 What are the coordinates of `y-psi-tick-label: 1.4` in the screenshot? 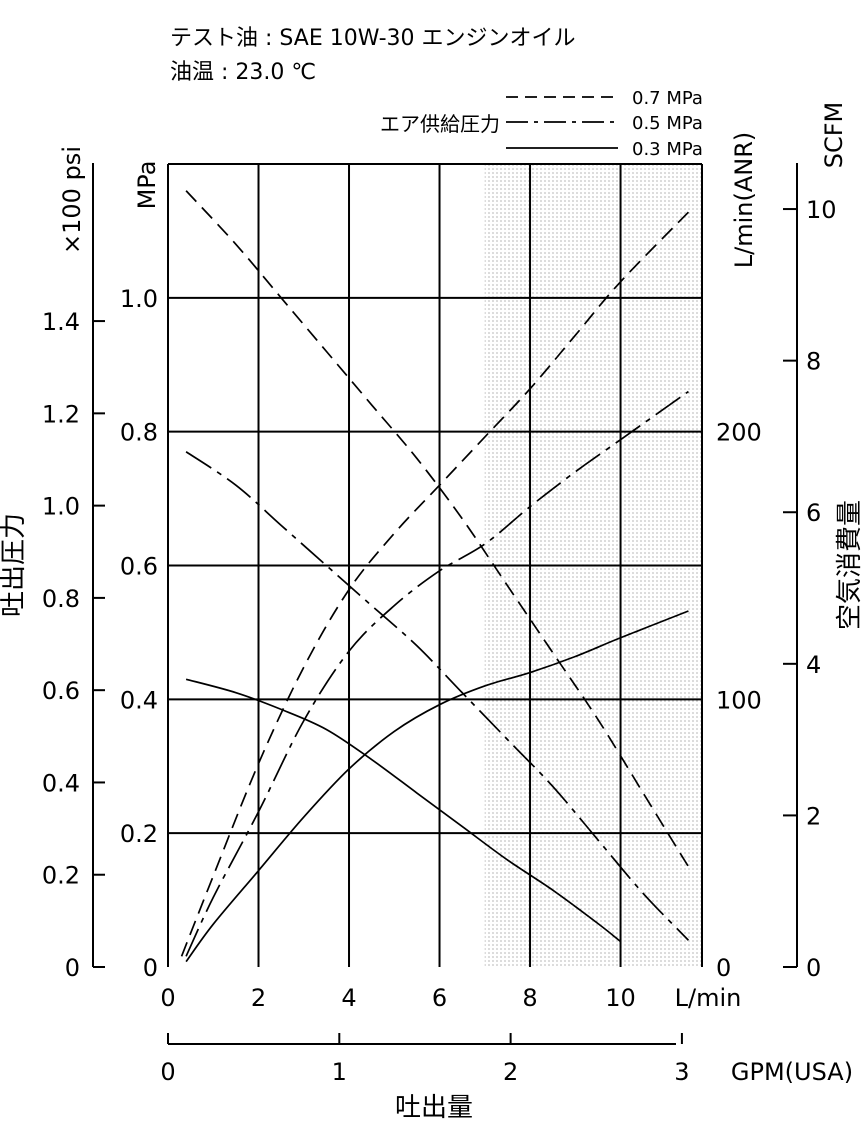 It's located at (61, 322).